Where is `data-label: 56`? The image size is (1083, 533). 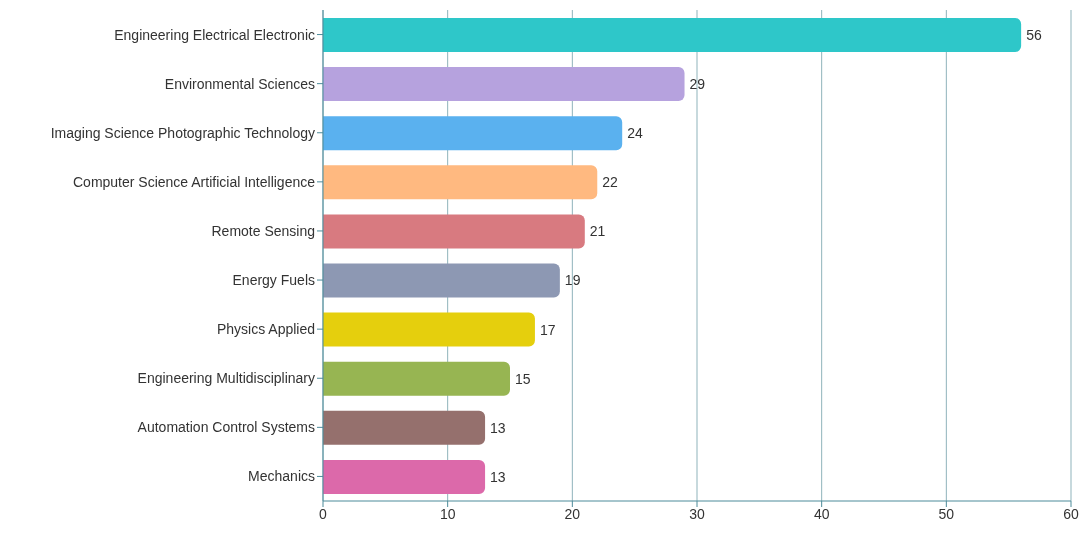 data-label: 56 is located at coordinates (1034, 34).